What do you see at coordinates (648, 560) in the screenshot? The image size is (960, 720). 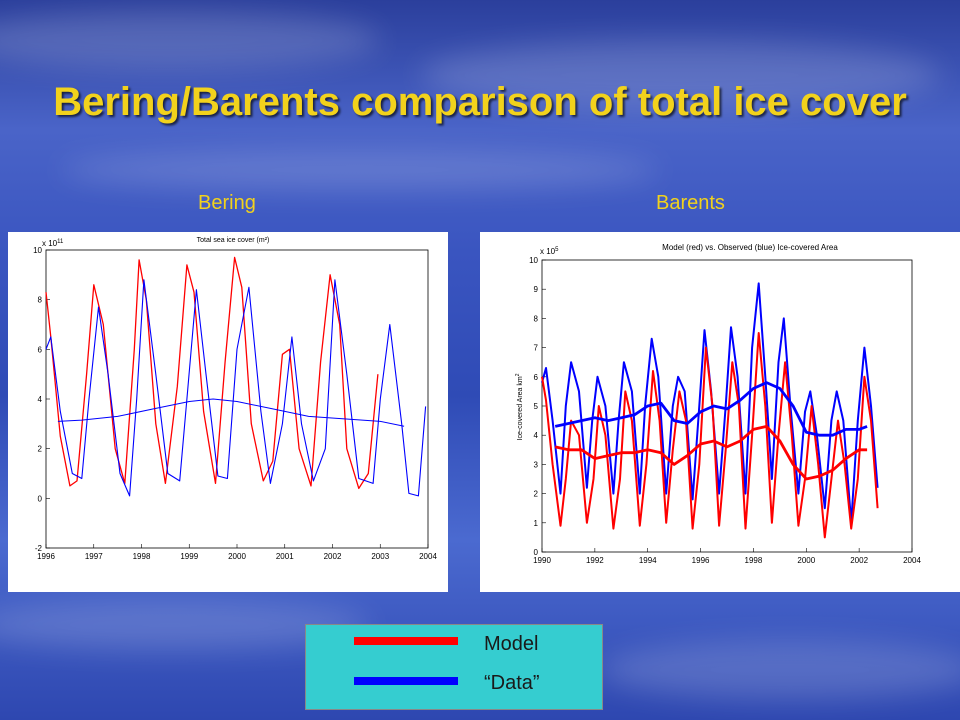 I see `x-tick-label: 1994` at bounding box center [648, 560].